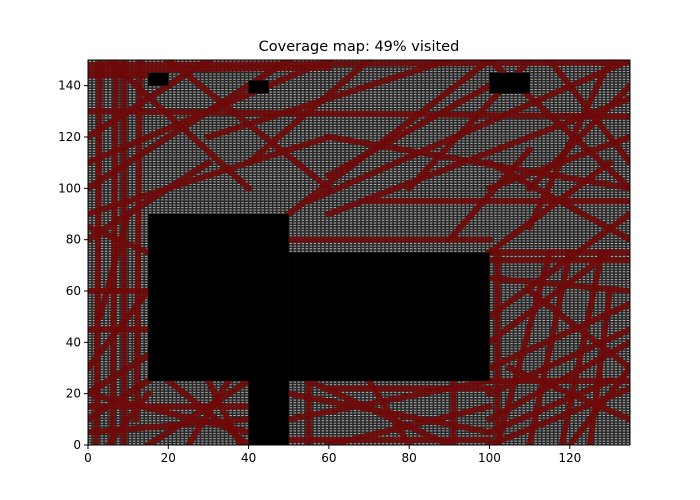  What do you see at coordinates (248, 458) in the screenshot?
I see `x-tick-label: 40` at bounding box center [248, 458].